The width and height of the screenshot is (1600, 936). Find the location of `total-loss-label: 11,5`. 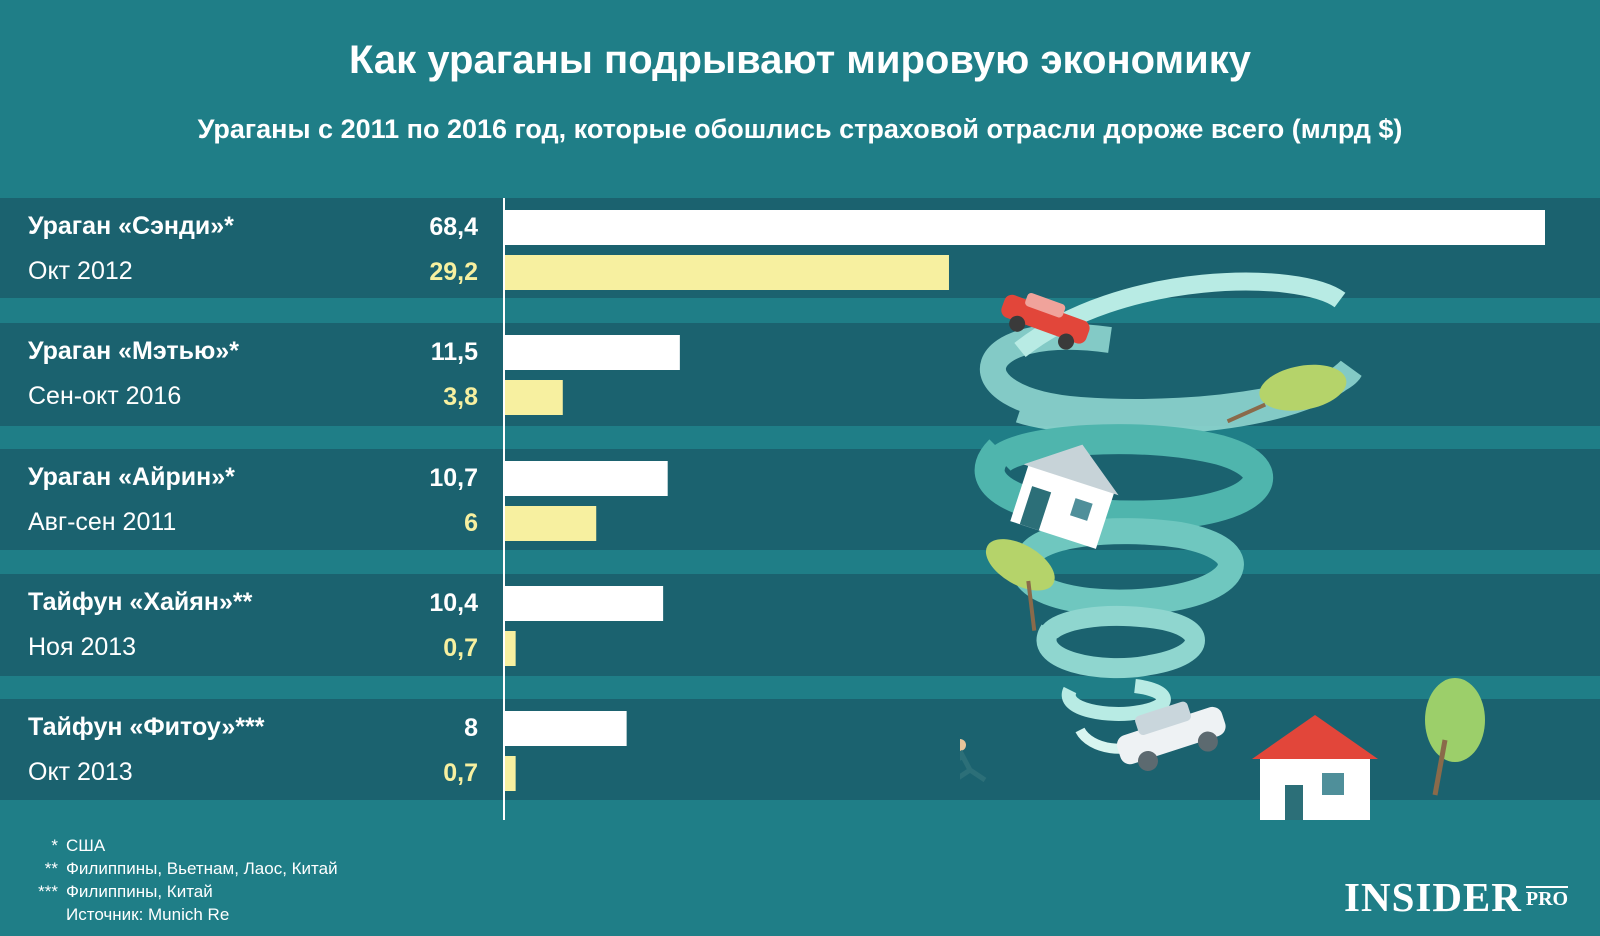

total-loss-label: 11,5 is located at coordinates (454, 352).